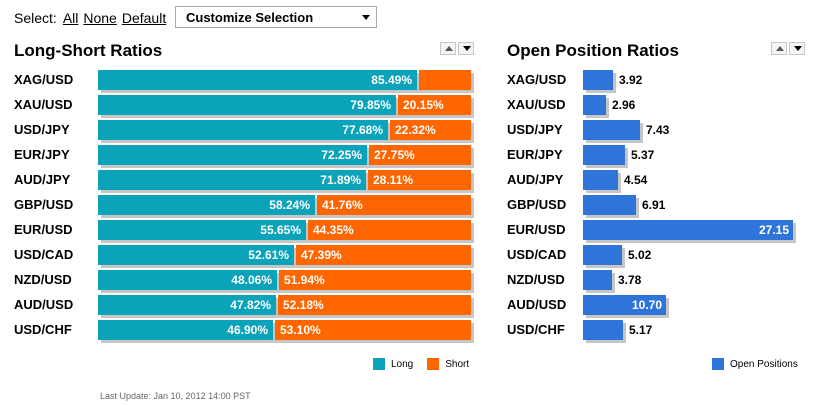 The image size is (815, 405). I want to click on select-default-link: Default, so click(144, 18).